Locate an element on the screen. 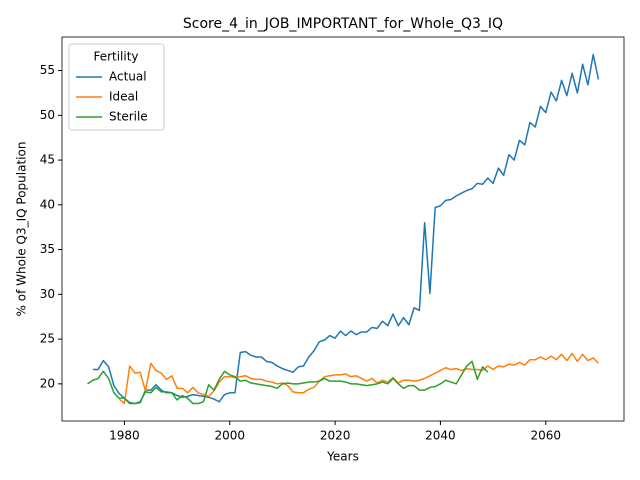 Image resolution: width=640 pixels, height=480 pixels. y-axis-label: % of Whole Q3_IQ Population is located at coordinates (22, 229).